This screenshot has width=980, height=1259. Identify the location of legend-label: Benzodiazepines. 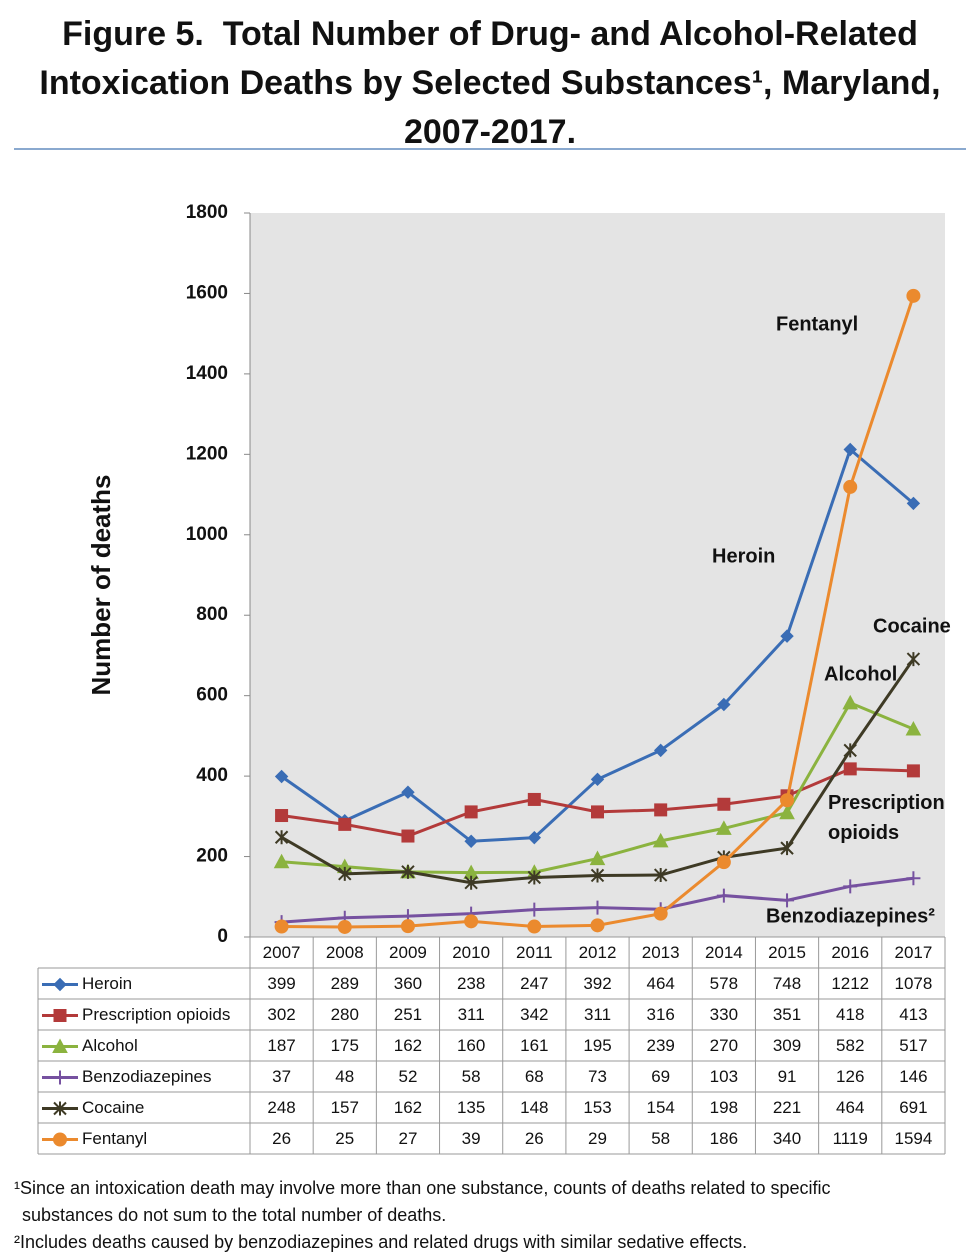
(146, 1076).